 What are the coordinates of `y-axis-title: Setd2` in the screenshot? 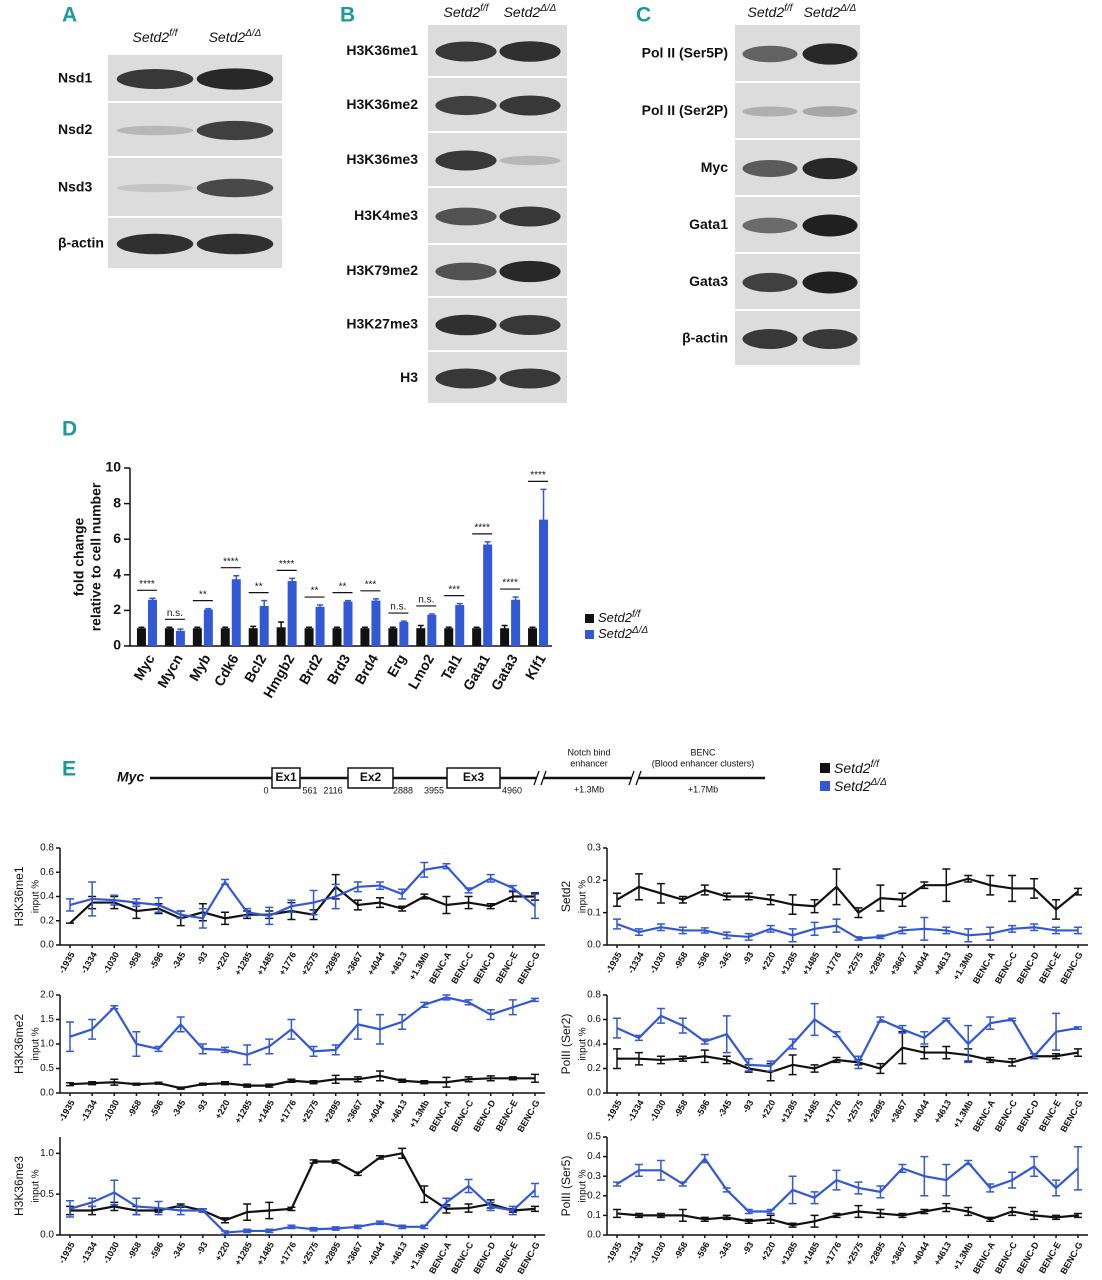 It's located at (566, 896).